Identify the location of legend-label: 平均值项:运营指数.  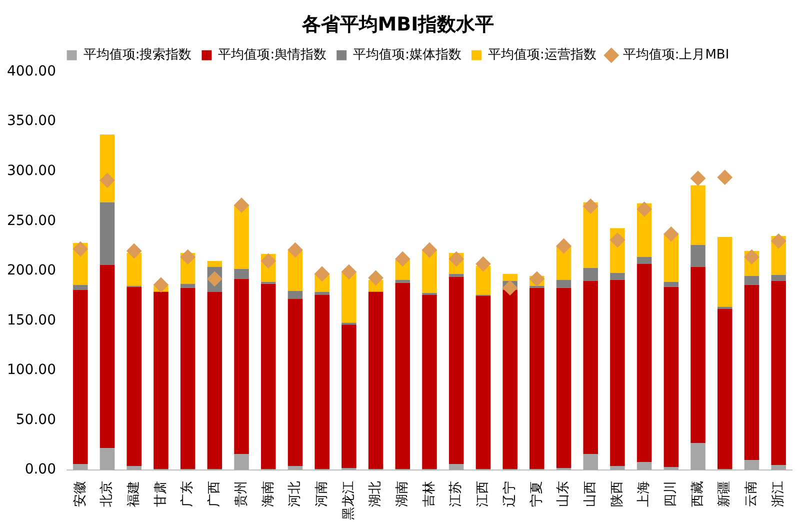
(542, 55).